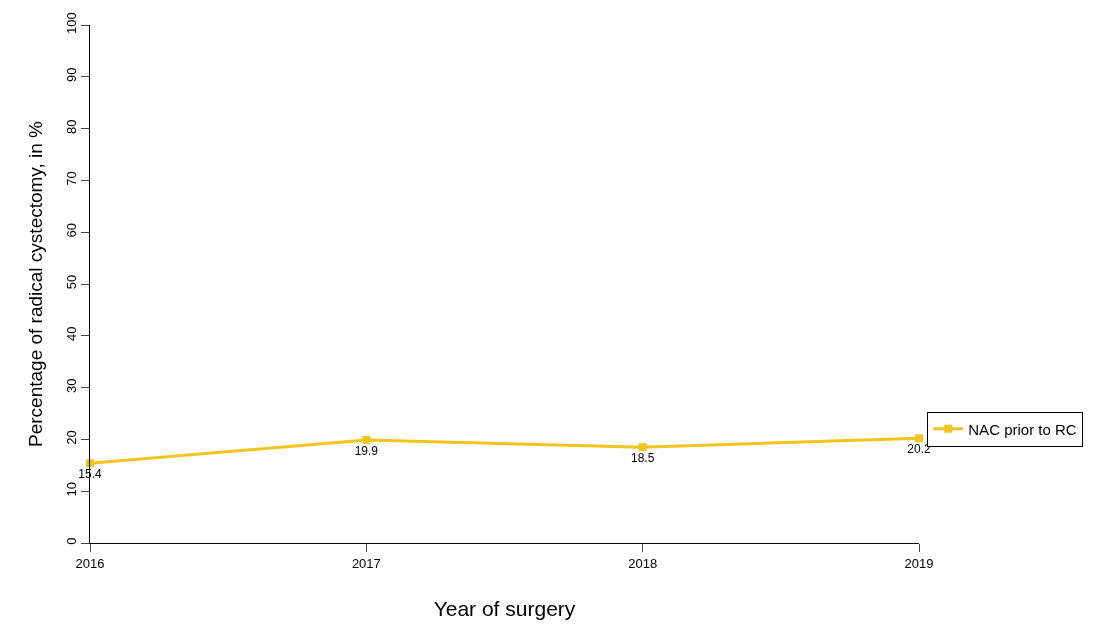  Describe the element at coordinates (71, 23) in the screenshot. I see `y-tick-label: 100` at that location.